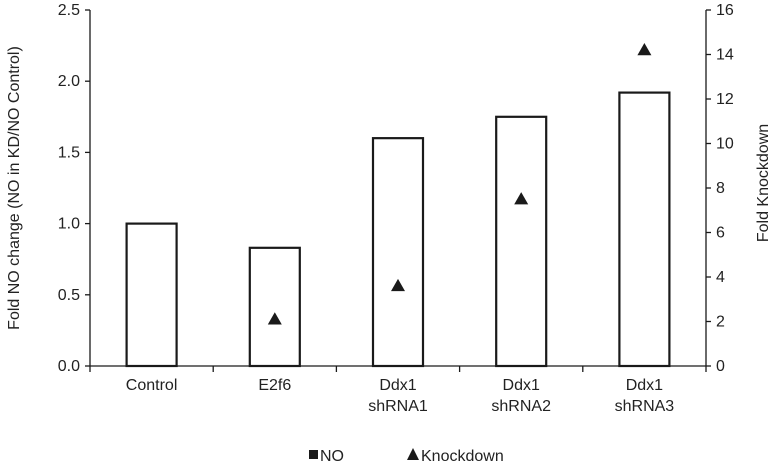  I want to click on left-tick-label: 1.5, so click(69, 152).